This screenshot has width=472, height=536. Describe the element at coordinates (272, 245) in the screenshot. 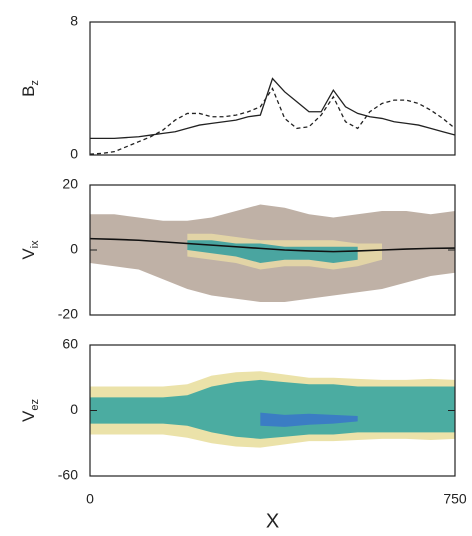

I see `mean-line` at that location.